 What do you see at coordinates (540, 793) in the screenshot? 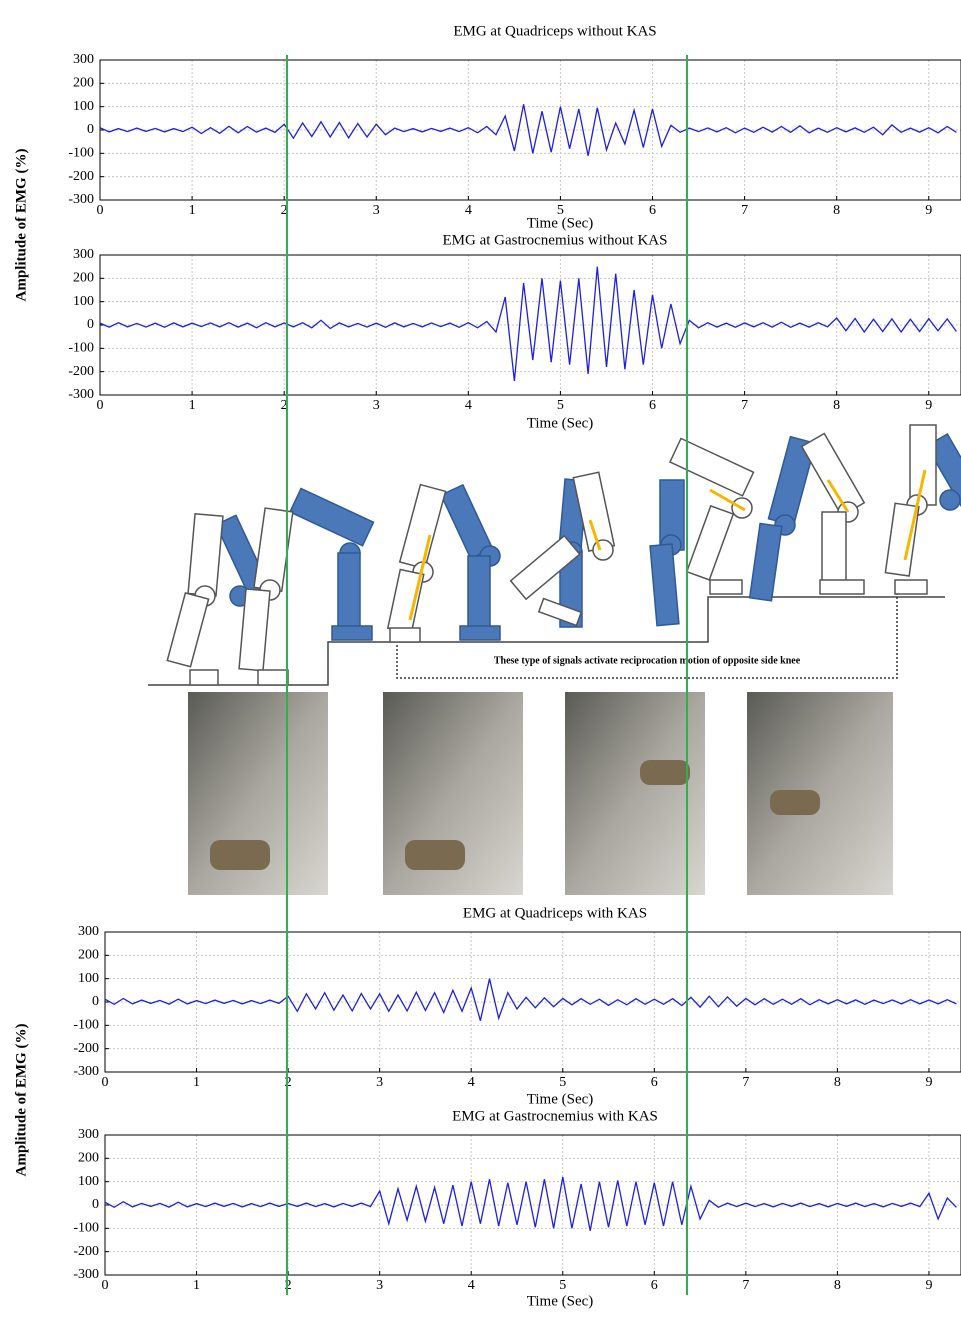
I see `photos` at bounding box center [540, 793].